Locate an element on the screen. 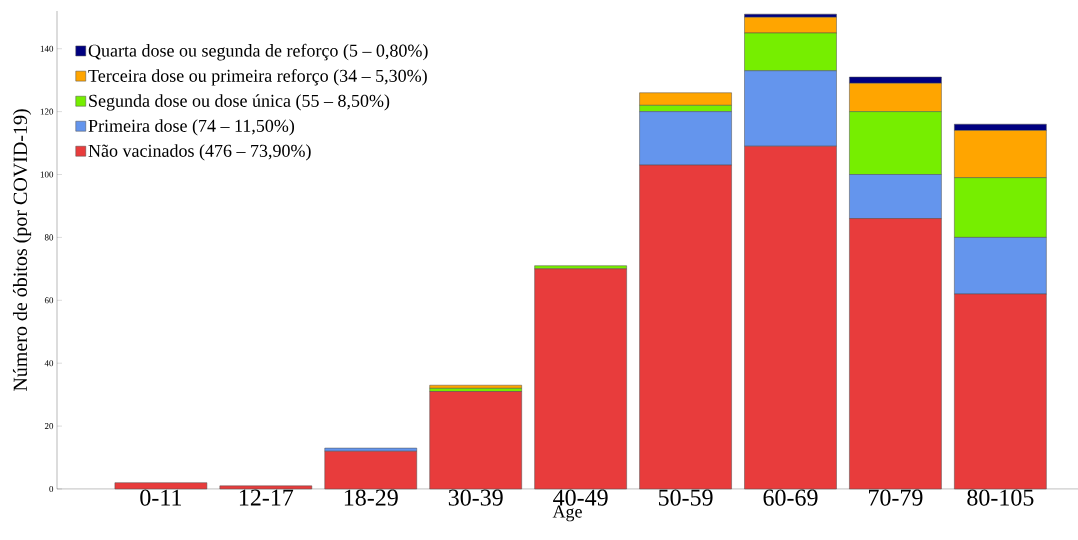 This screenshot has width=1078, height=540. y-tick-label: 100 is located at coordinates (47, 174).